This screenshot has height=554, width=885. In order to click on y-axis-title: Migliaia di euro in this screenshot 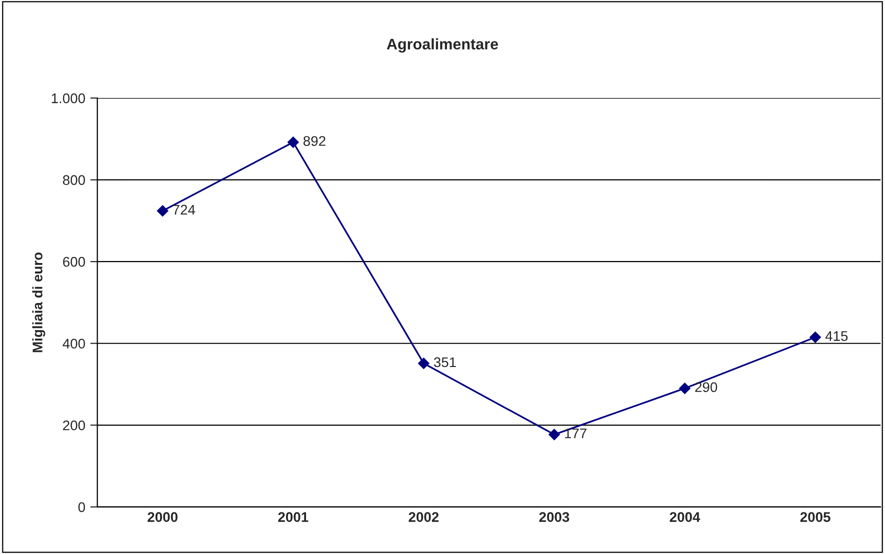, I will do `click(39, 302)`.